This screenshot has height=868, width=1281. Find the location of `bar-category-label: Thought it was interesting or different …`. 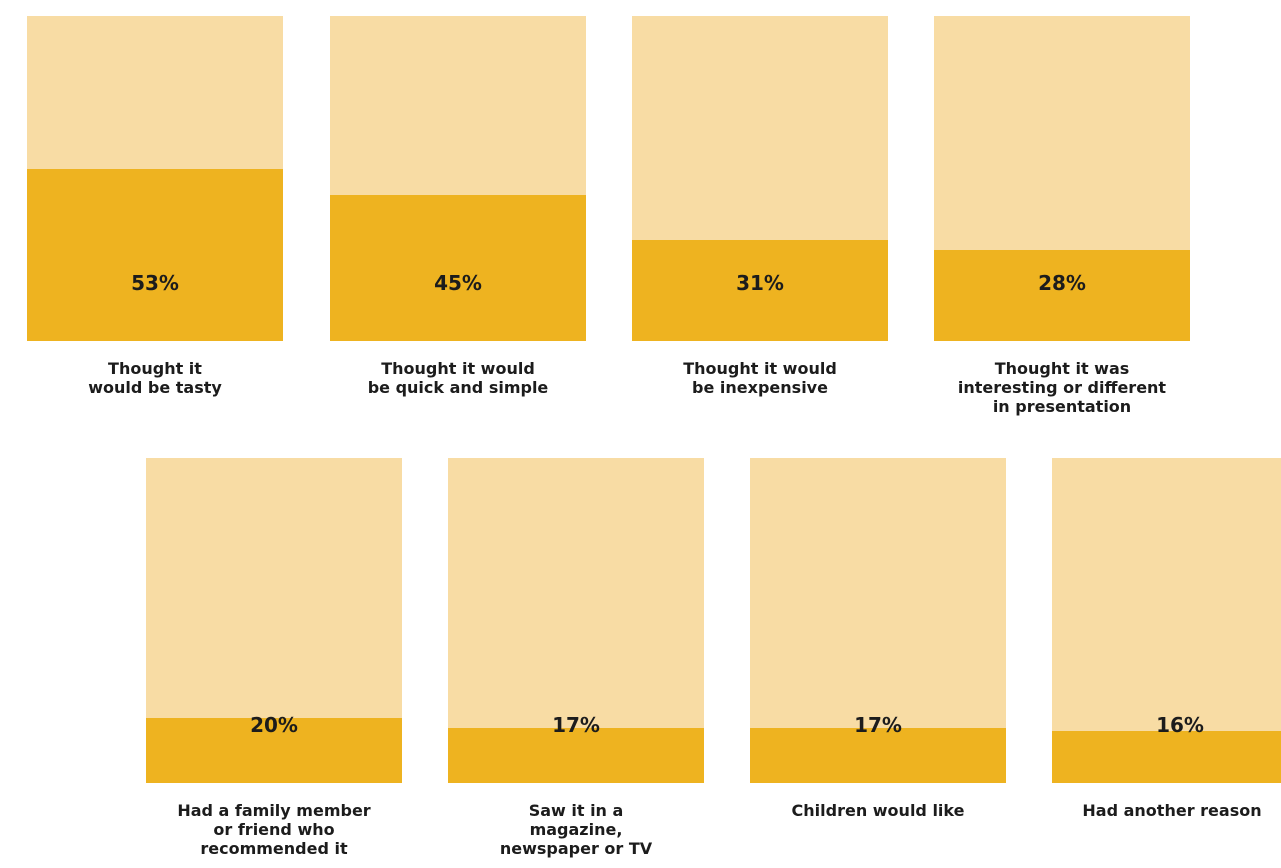

bar-category-label: Thought it was interesting or different … is located at coordinates (1062, 387).